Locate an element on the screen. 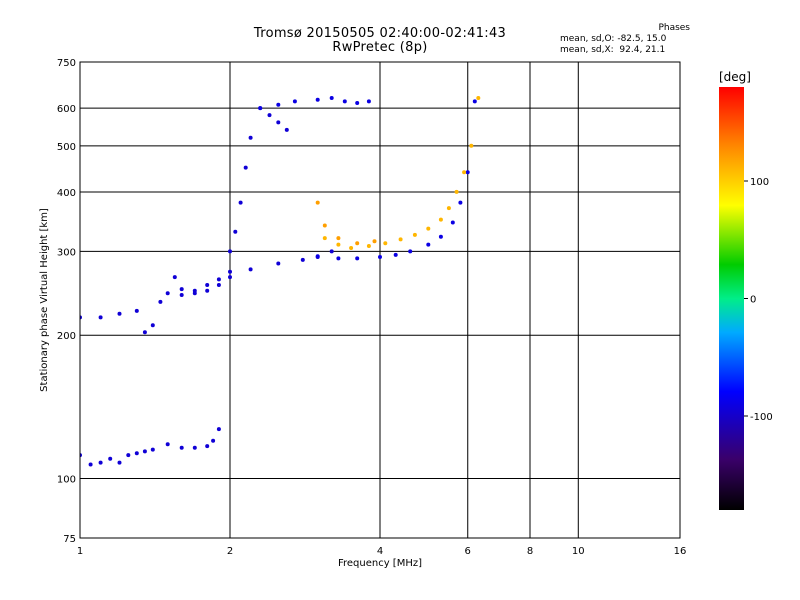 This screenshot has width=800, height=600. x-tick-label: 2 is located at coordinates (230, 551).